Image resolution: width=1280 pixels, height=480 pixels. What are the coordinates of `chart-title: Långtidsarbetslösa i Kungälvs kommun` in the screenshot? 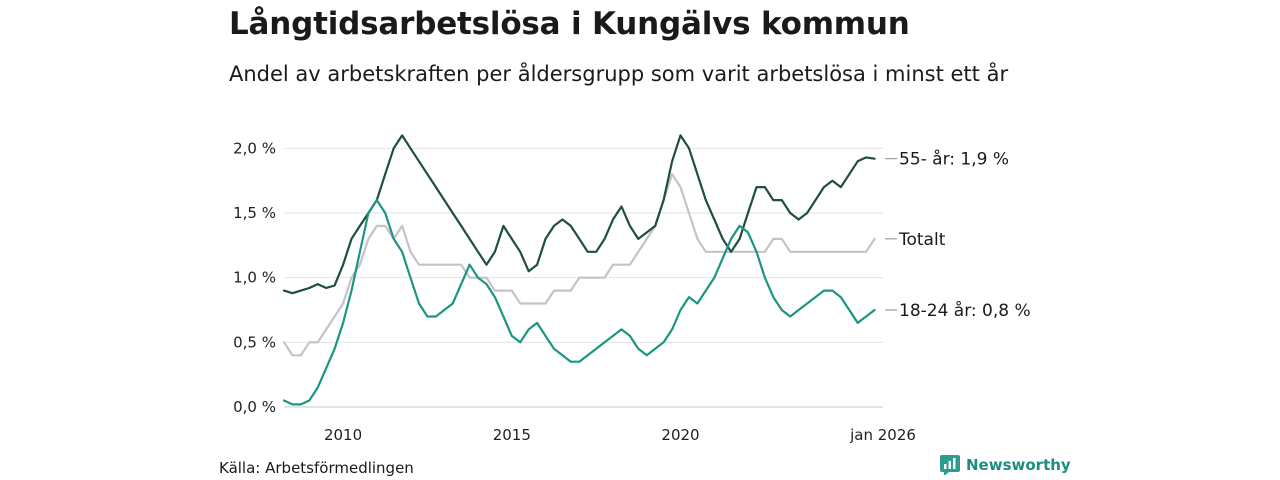 It's located at (569, 24).